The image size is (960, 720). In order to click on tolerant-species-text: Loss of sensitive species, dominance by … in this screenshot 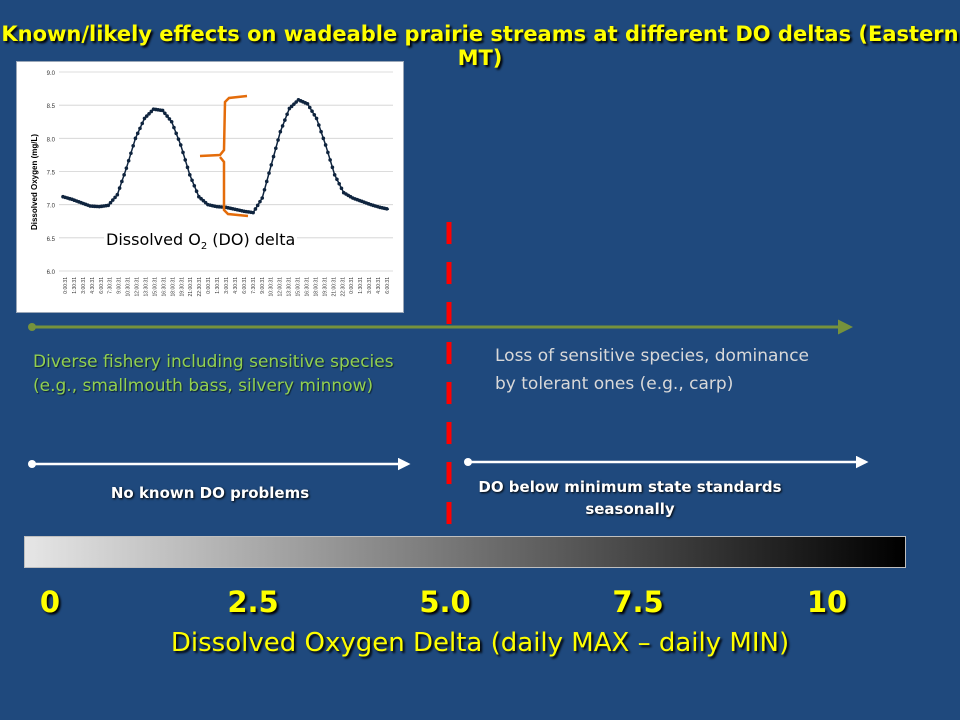, I will do `click(652, 370)`.